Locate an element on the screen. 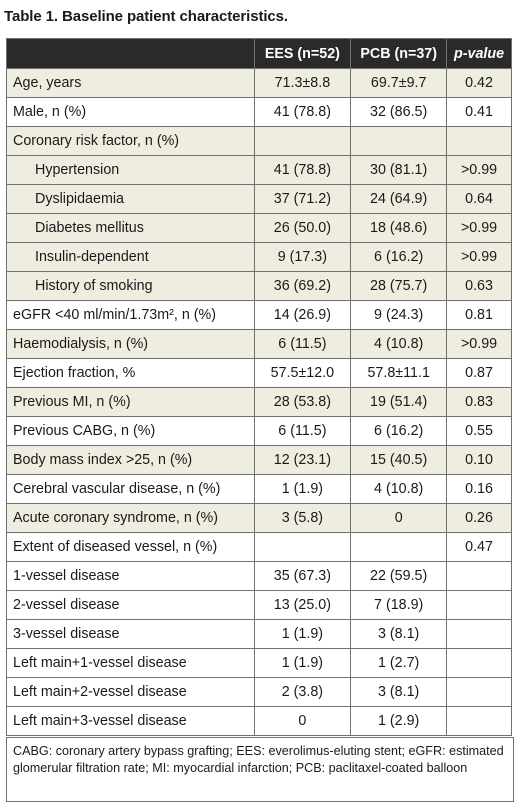  table-row: Male, n (%) 41 (78.8) 32 (86.5) 0.41 is located at coordinates (259, 112).